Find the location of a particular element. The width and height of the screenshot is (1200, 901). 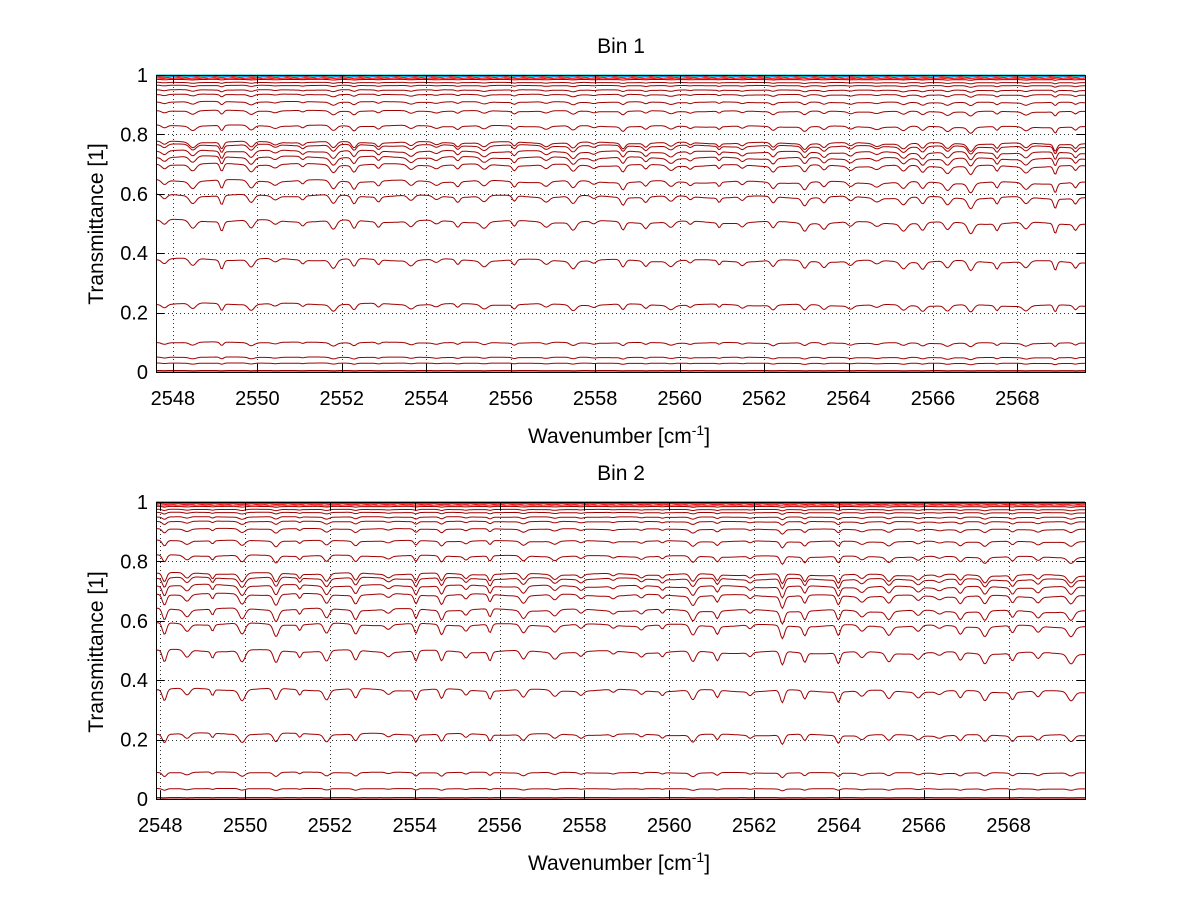

plot-title: Bin 2 is located at coordinates (621, 473).